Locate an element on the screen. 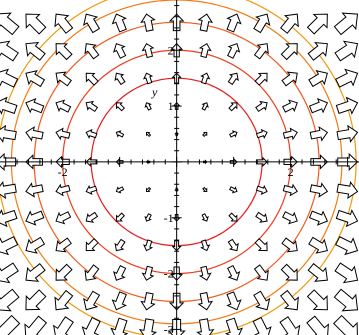  y-tick-label: -3 is located at coordinates (169, 328).